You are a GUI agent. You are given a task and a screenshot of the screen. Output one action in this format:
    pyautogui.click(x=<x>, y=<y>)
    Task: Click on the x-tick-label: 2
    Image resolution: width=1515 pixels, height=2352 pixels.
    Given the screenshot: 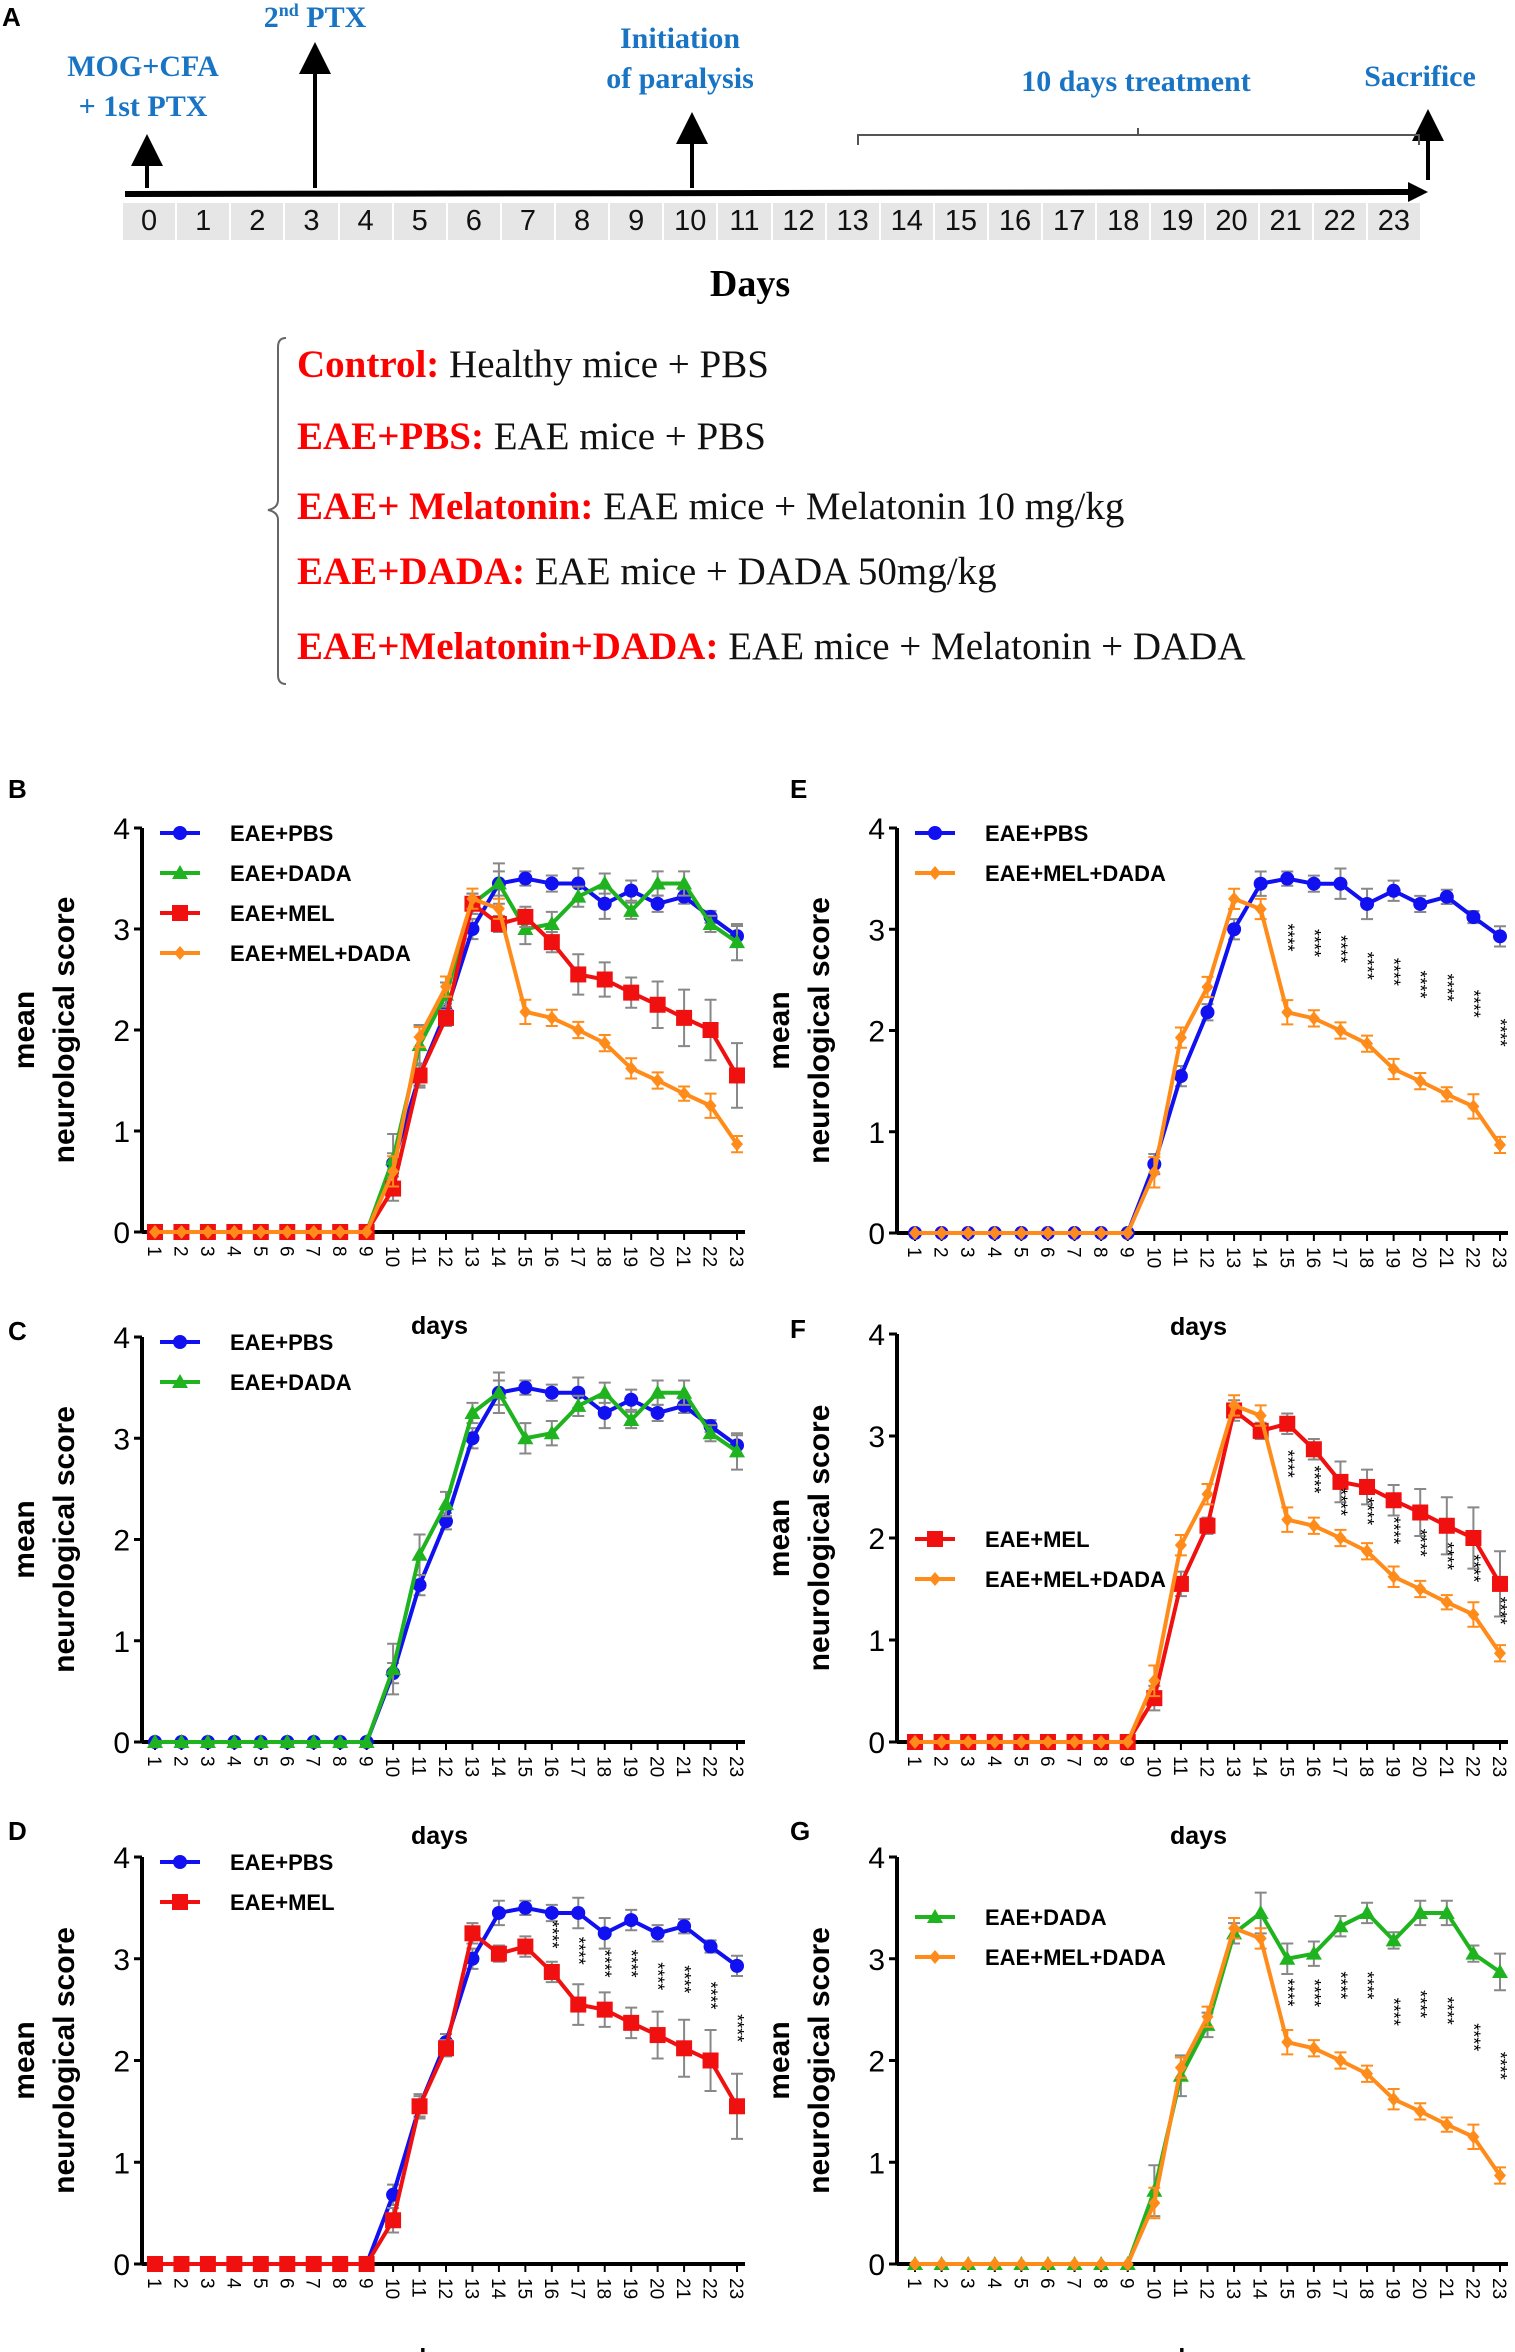 What is the action you would take?
    pyautogui.click(x=940, y=1252)
    